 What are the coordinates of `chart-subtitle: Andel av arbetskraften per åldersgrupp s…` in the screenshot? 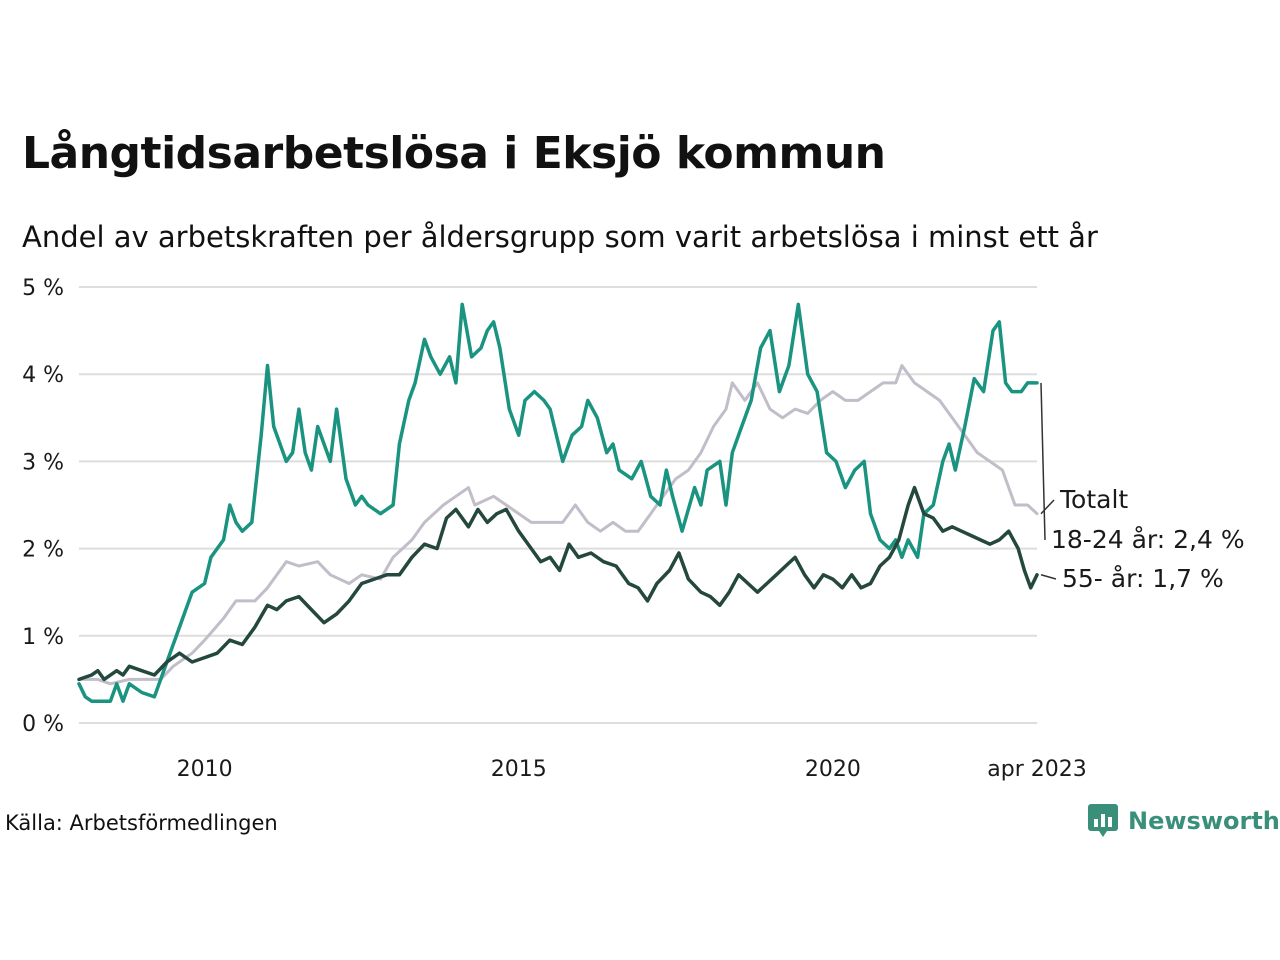 It's located at (560, 237).